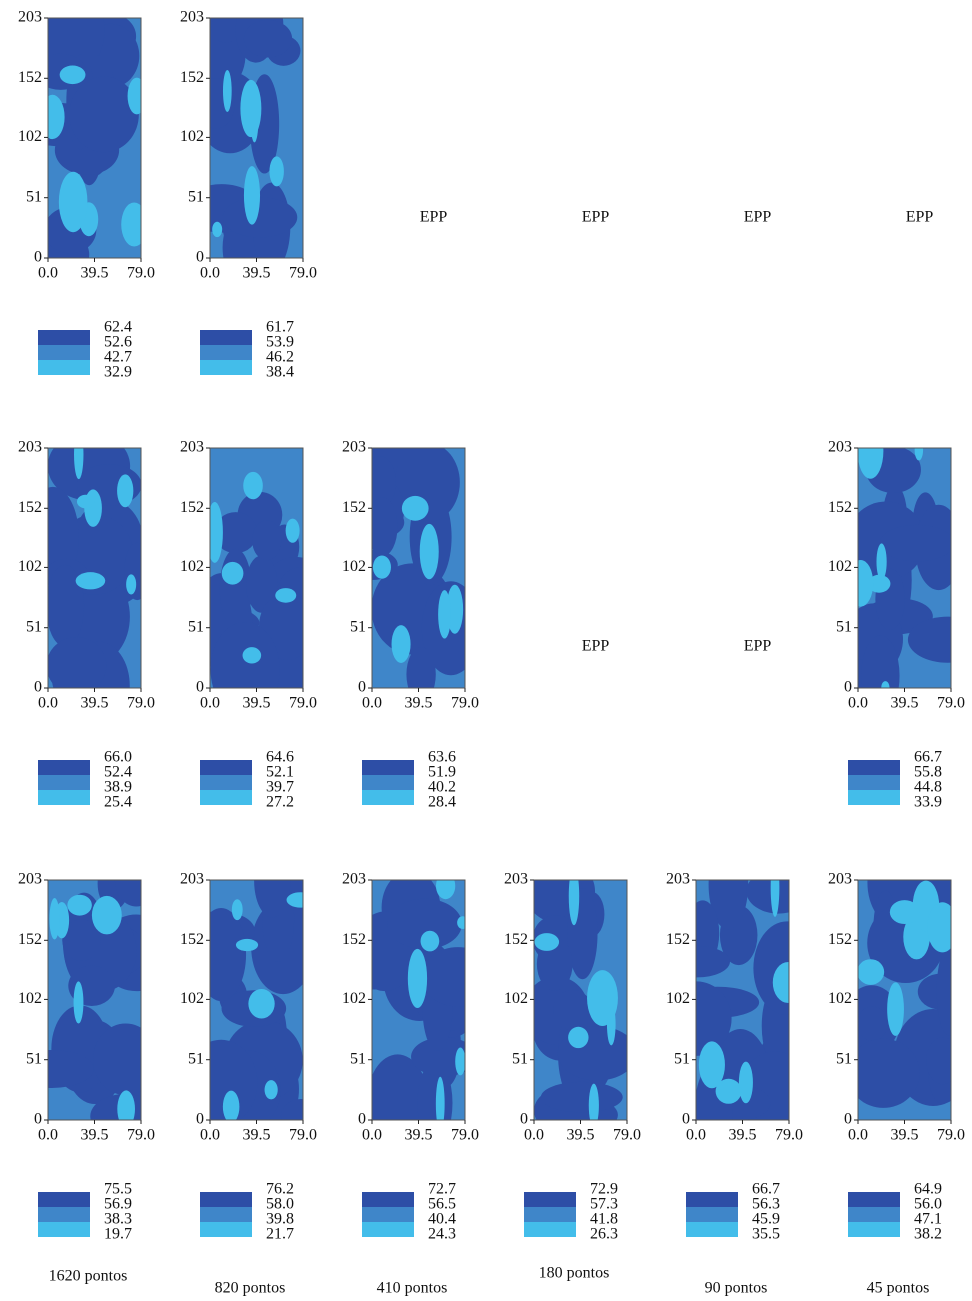 Image resolution: width=972 pixels, height=1301 pixels. Describe the element at coordinates (280, 757) in the screenshot. I see `legend-level: 64.6` at that location.